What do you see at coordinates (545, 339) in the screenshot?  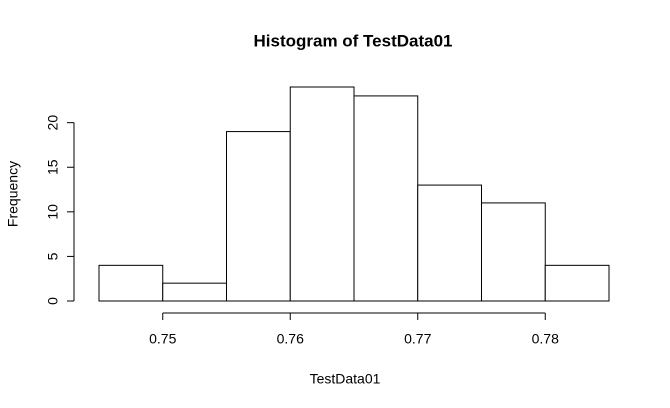 I see `x-tick-label: 0.78` at bounding box center [545, 339].